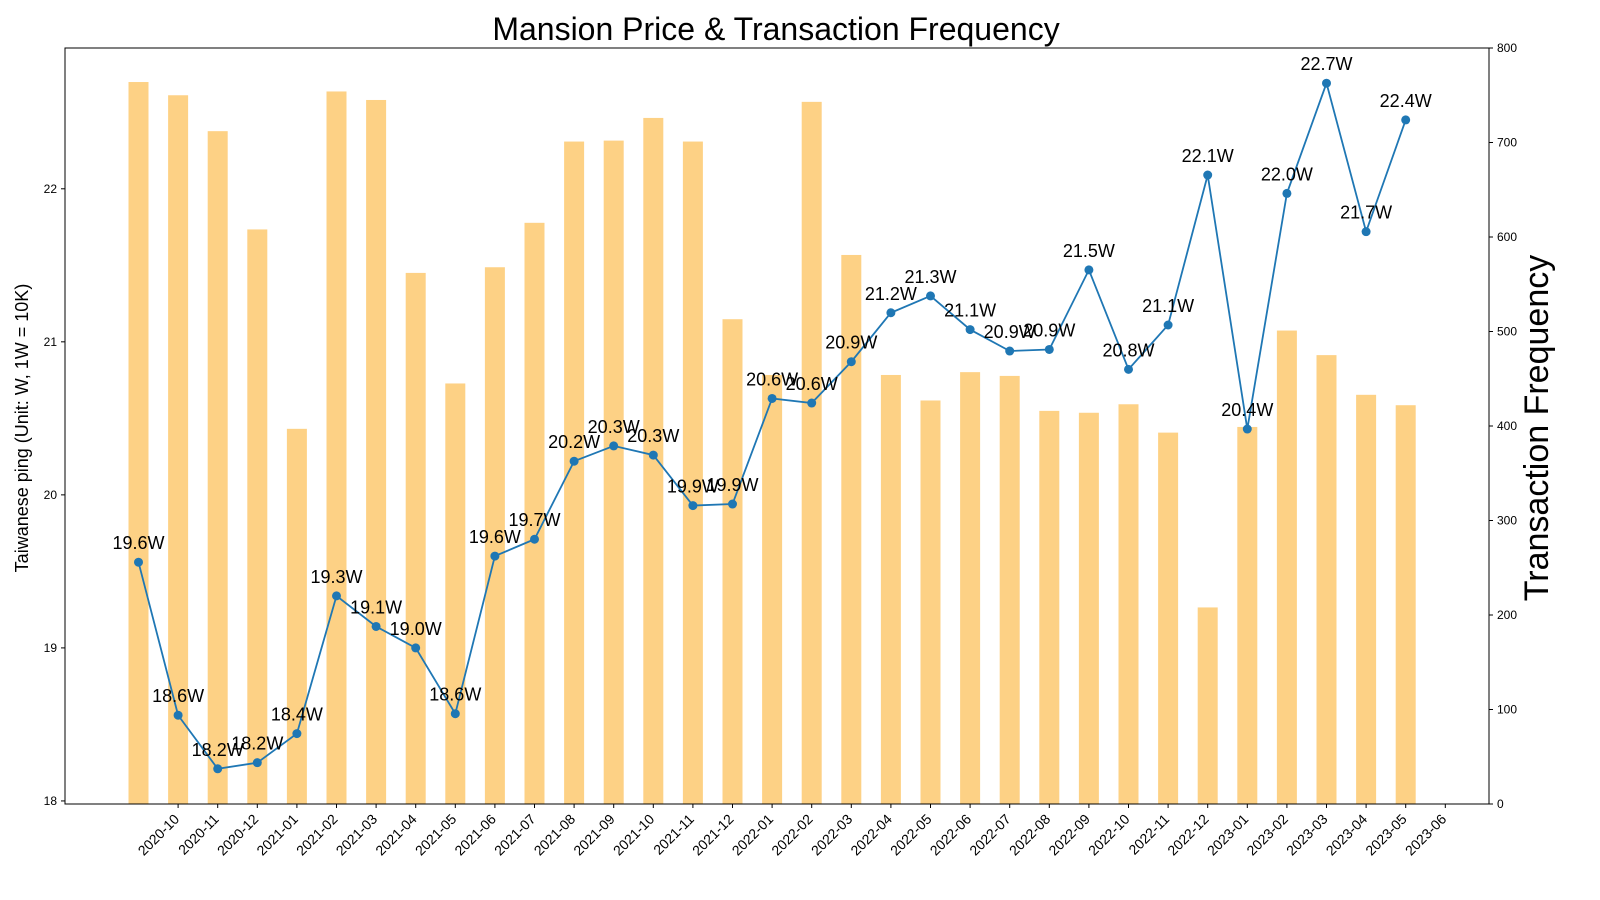  Describe the element at coordinates (990, 835) in the screenshot. I see `x-tick-label: 2022-07` at that location.